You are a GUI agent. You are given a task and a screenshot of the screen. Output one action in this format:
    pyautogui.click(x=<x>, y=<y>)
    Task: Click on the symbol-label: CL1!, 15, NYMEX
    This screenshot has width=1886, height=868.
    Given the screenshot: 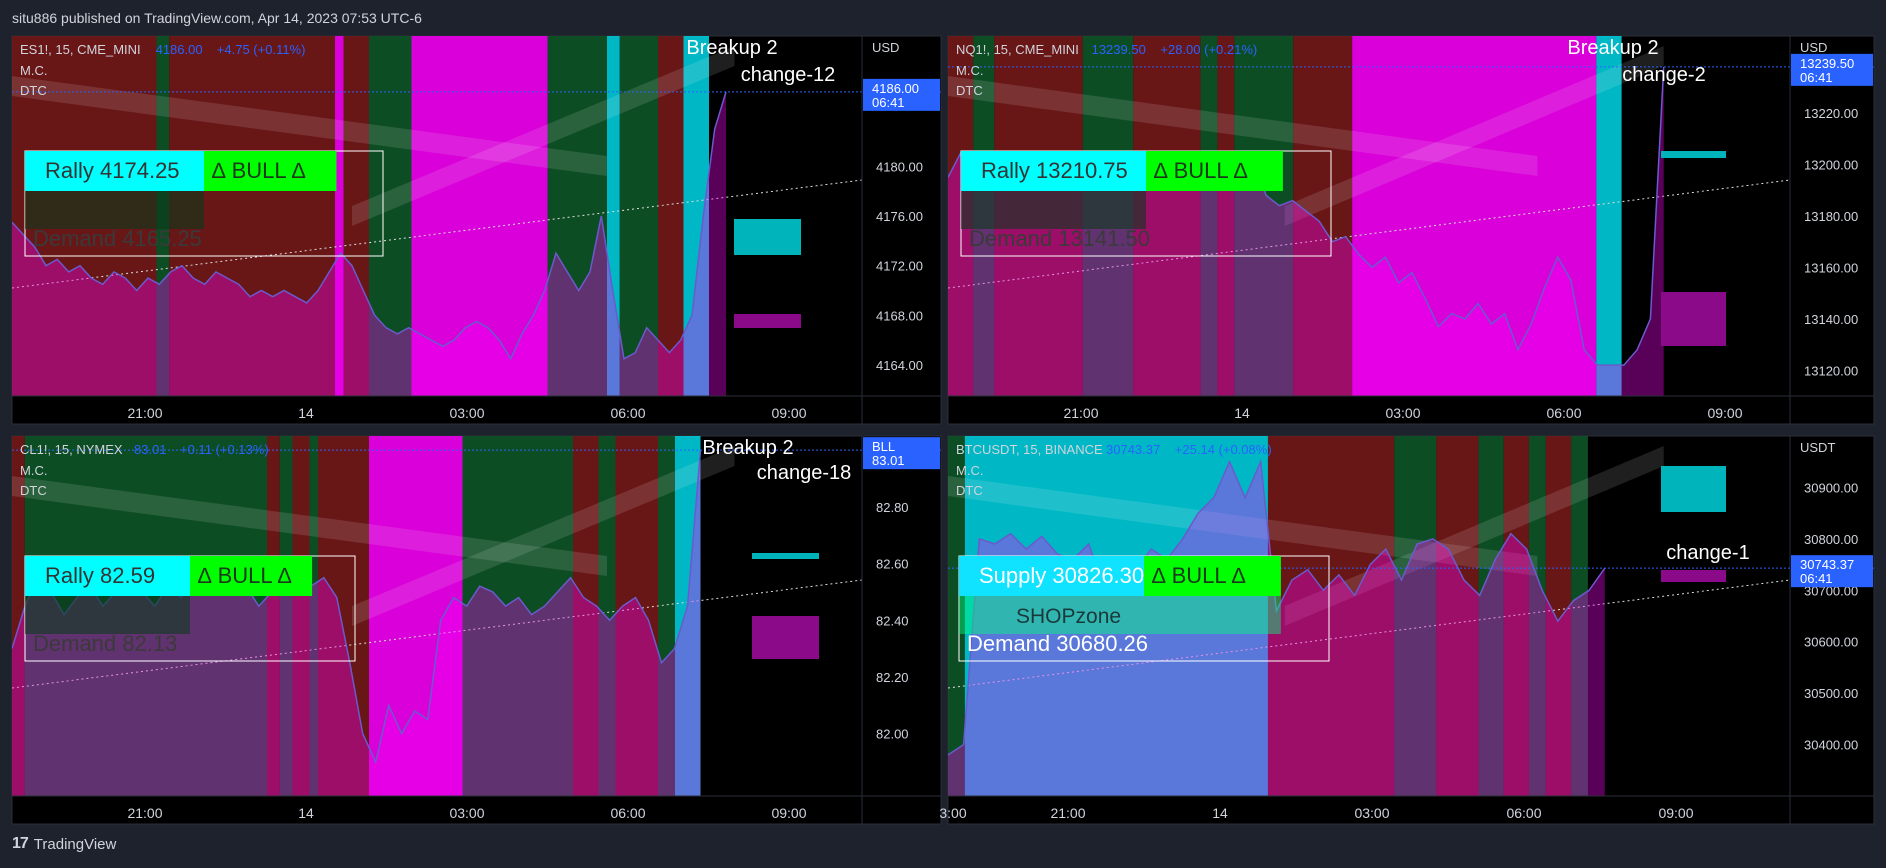 What is the action you would take?
    pyautogui.click(x=71, y=449)
    